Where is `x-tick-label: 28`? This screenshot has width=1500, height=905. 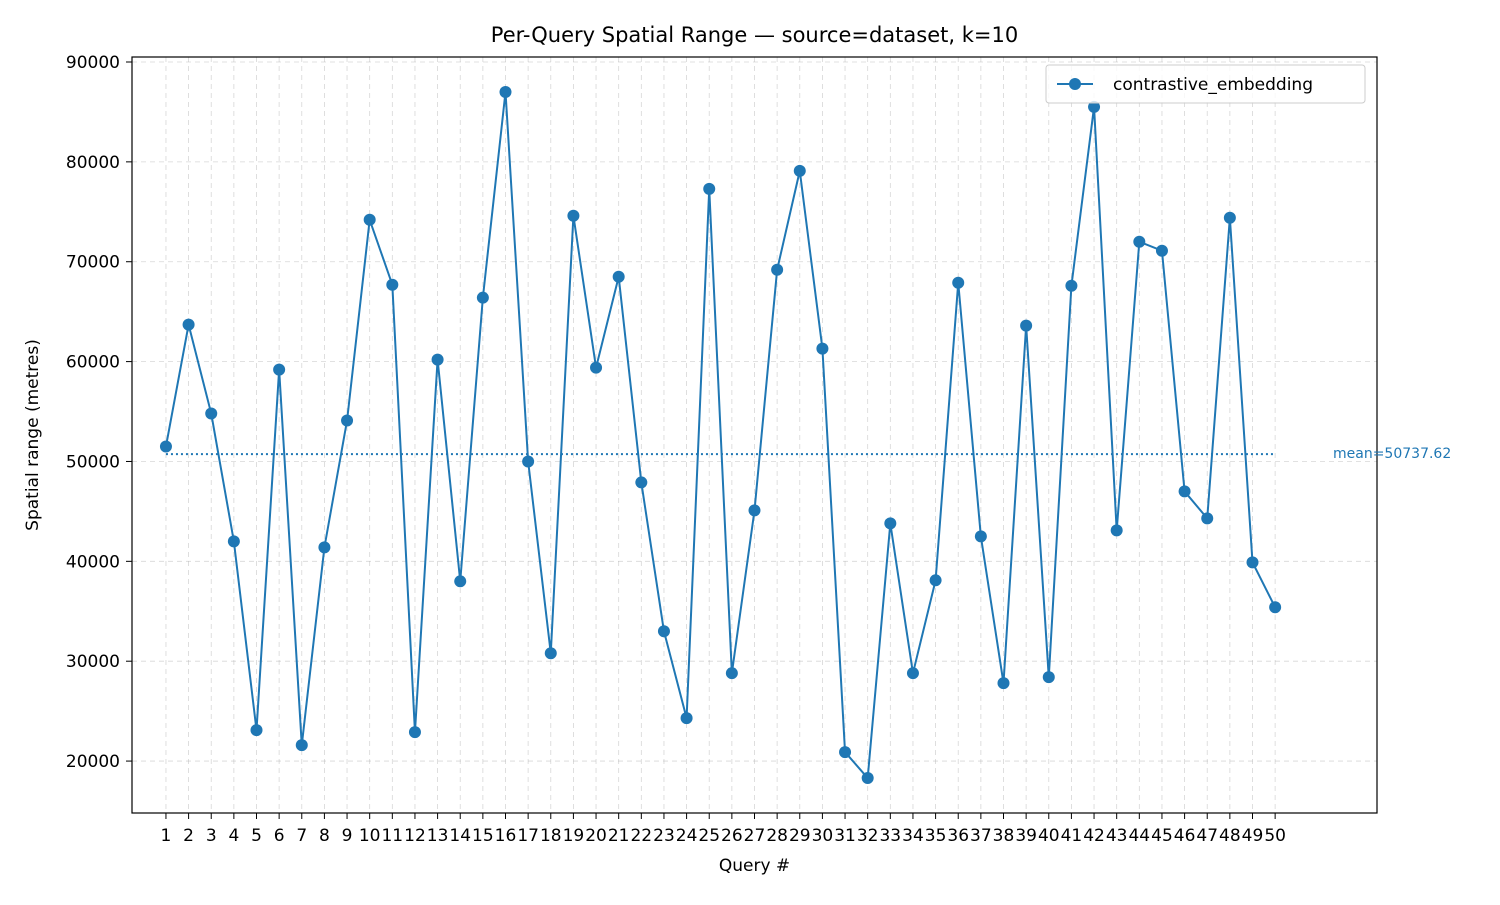
x-tick-label: 28 is located at coordinates (777, 836).